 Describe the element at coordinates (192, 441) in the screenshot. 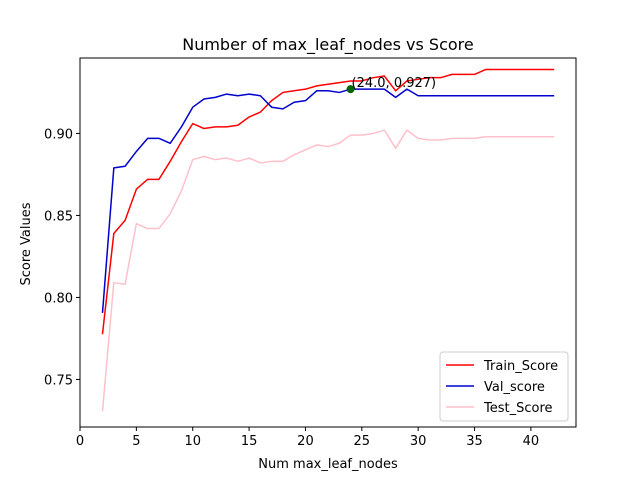

I see `x-tick-label: 10` at that location.